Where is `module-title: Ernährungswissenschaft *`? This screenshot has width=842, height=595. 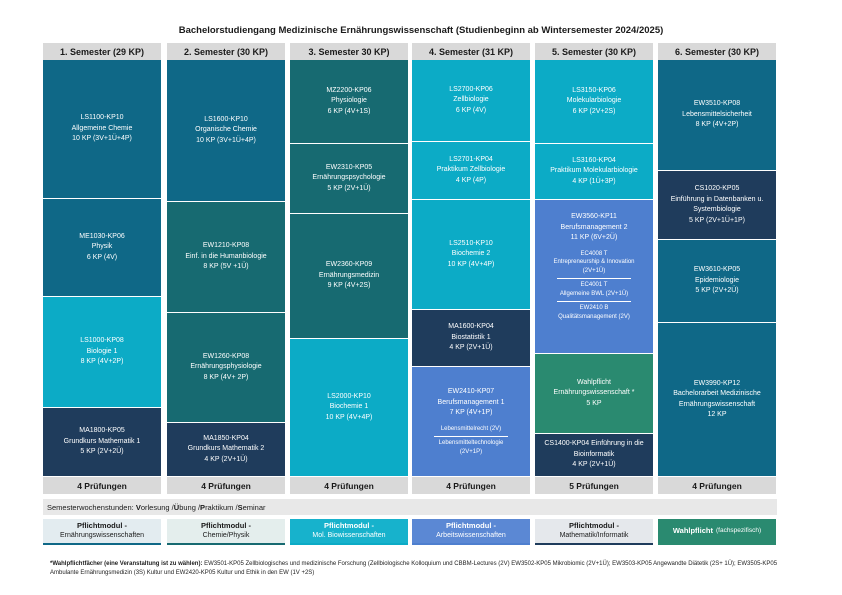
module-title: Ernährungswissenschaft * is located at coordinates (594, 393).